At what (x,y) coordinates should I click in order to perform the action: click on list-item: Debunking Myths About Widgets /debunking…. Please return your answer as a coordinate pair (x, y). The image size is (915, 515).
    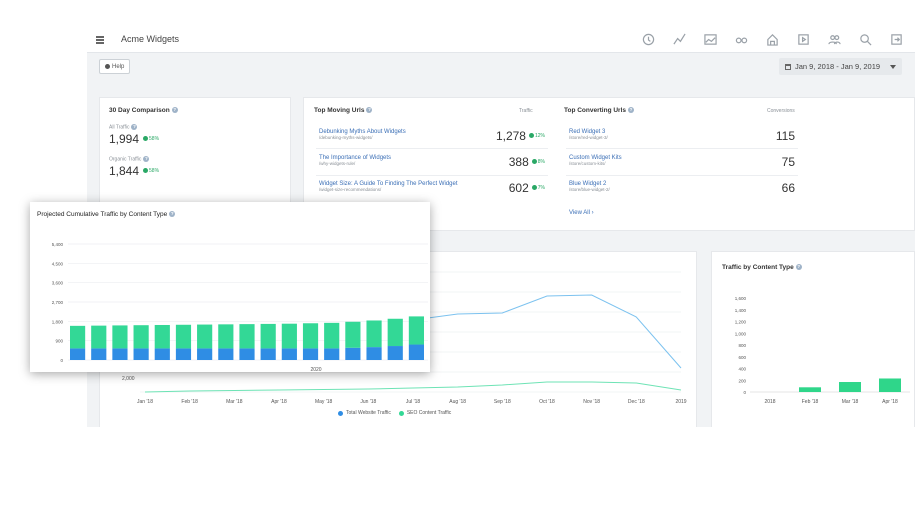
    Looking at the image, I should click on (432, 136).